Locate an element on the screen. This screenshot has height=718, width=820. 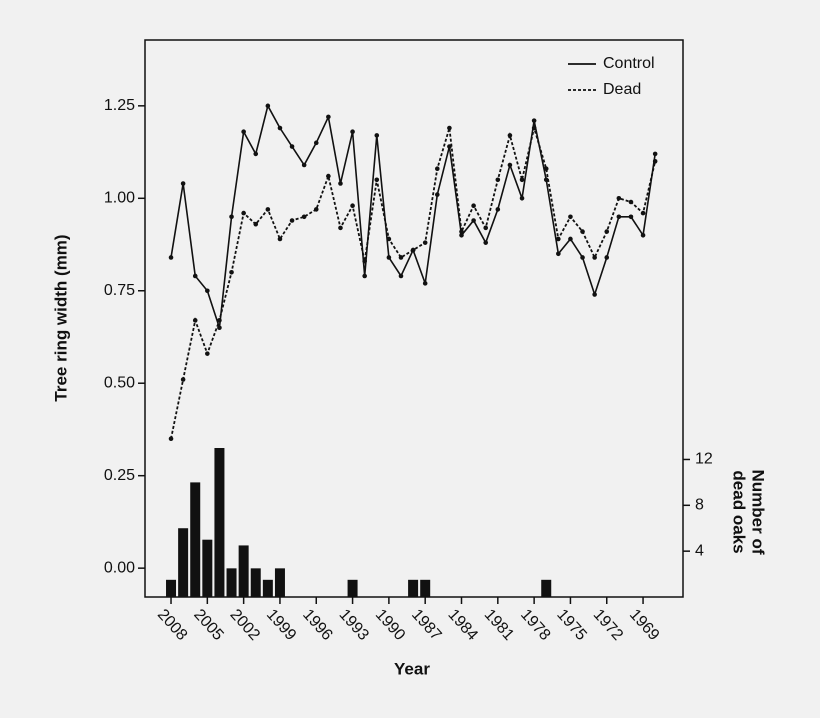
x-tick-label: 1996 is located at coordinates (317, 625).